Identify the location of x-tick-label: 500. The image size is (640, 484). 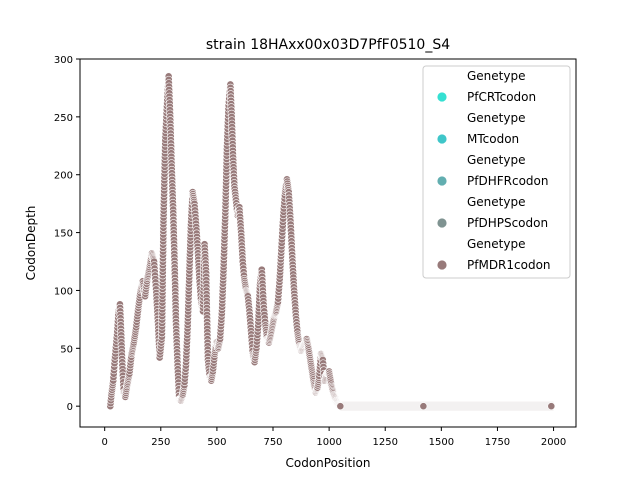
(216, 442).